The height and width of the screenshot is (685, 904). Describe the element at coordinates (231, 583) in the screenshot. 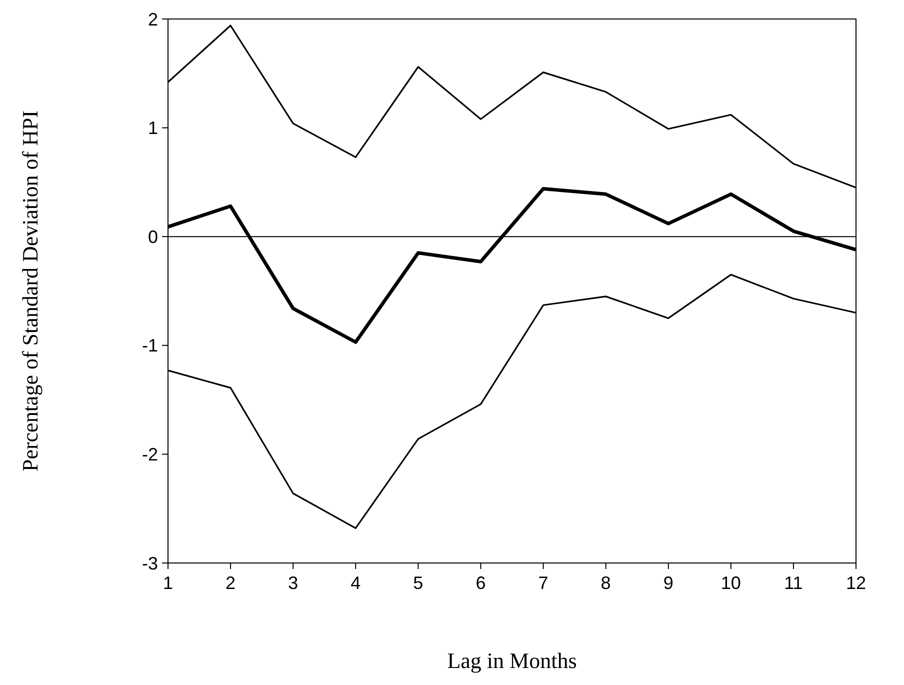

I see `x-tick-label: 2` at that location.